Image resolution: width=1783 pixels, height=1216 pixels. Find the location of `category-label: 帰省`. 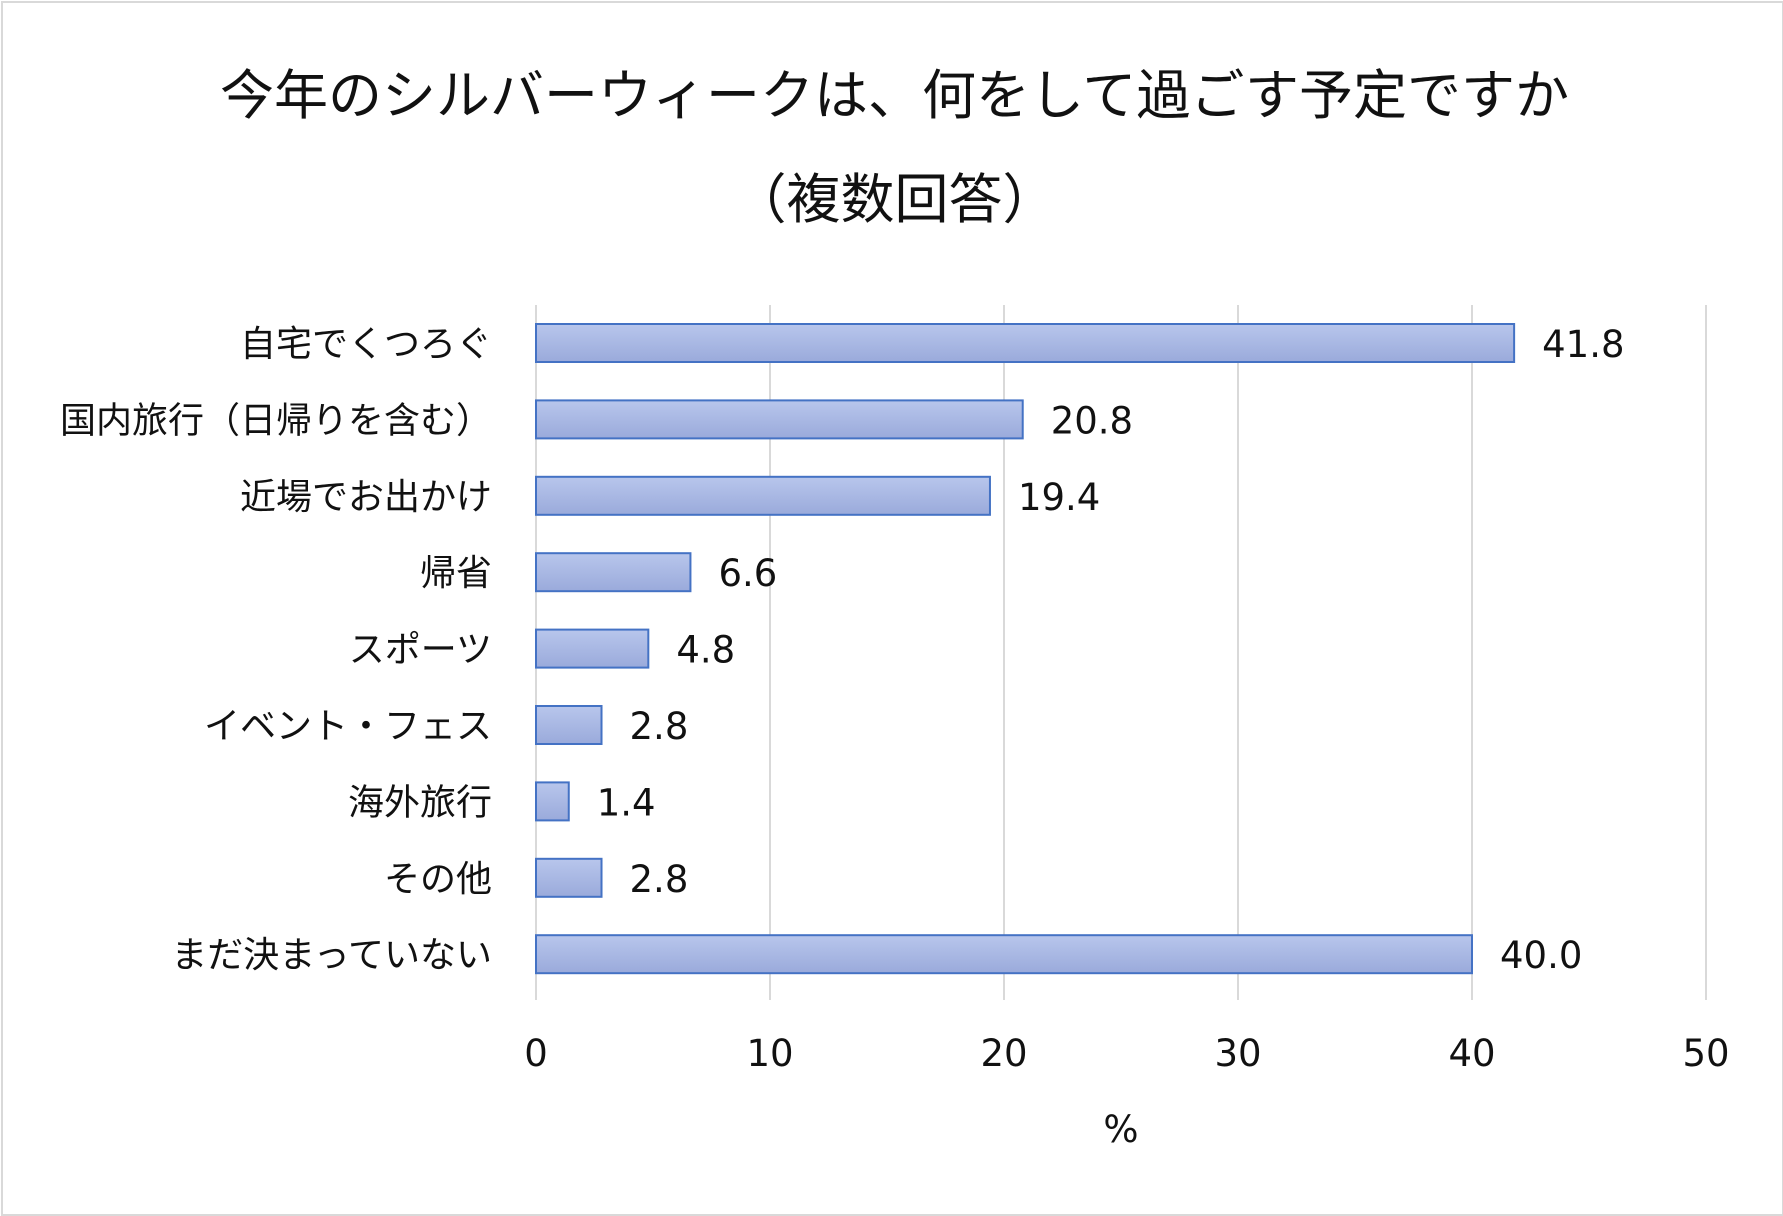

category-label: 帰省 is located at coordinates (456, 573).